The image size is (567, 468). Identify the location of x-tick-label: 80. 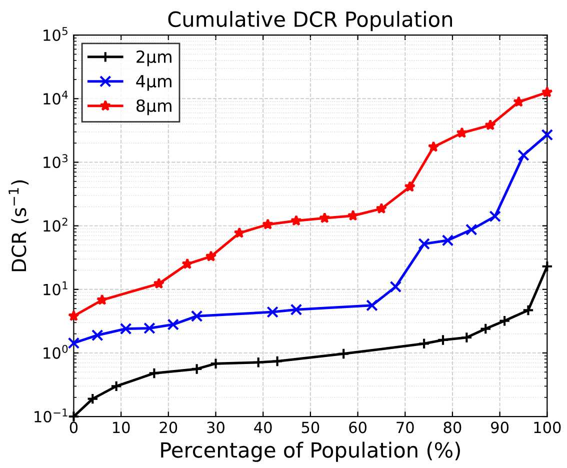
(453, 428).